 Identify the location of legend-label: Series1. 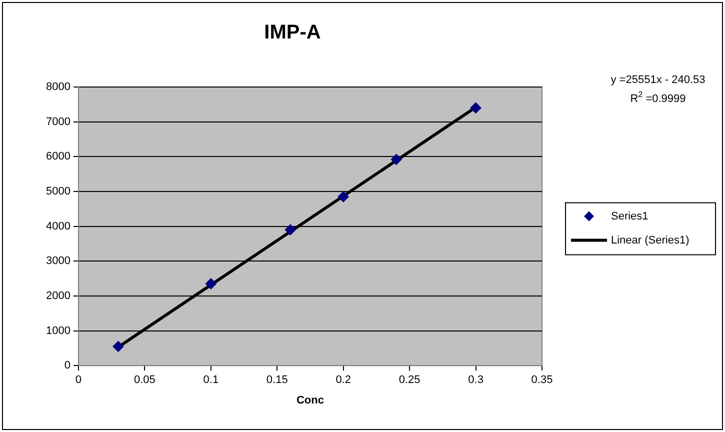
(629, 216).